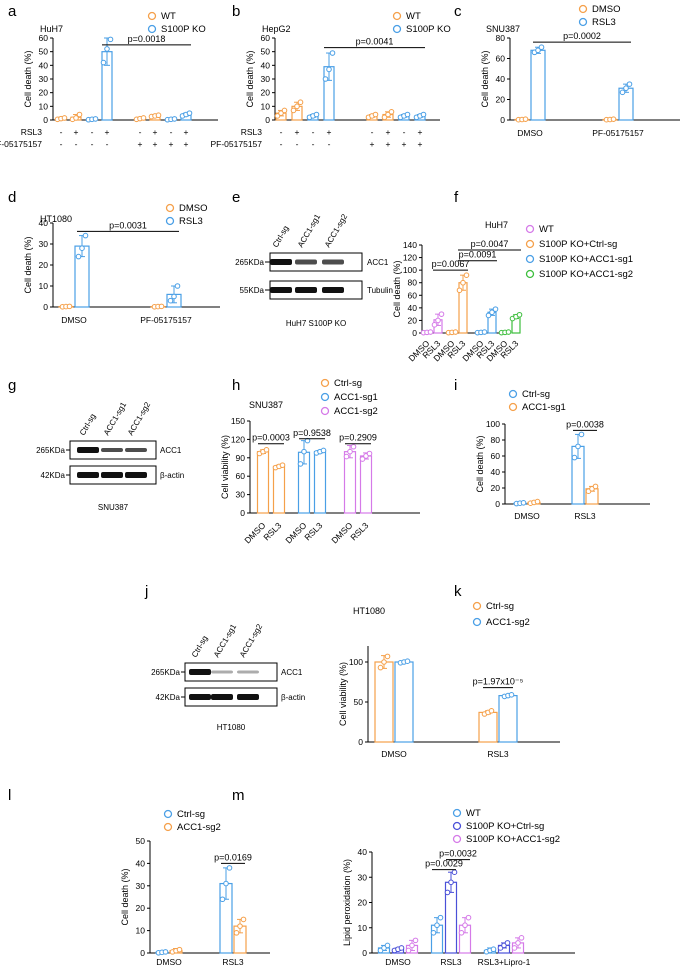 The height and width of the screenshot is (970, 685). Describe the element at coordinates (249, 262) in the screenshot. I see `kda-label: 265KDa` at that location.